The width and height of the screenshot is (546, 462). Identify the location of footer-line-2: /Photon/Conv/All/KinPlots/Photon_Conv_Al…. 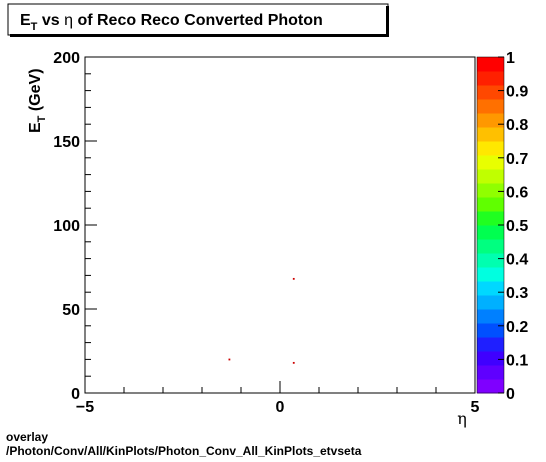
(184, 451).